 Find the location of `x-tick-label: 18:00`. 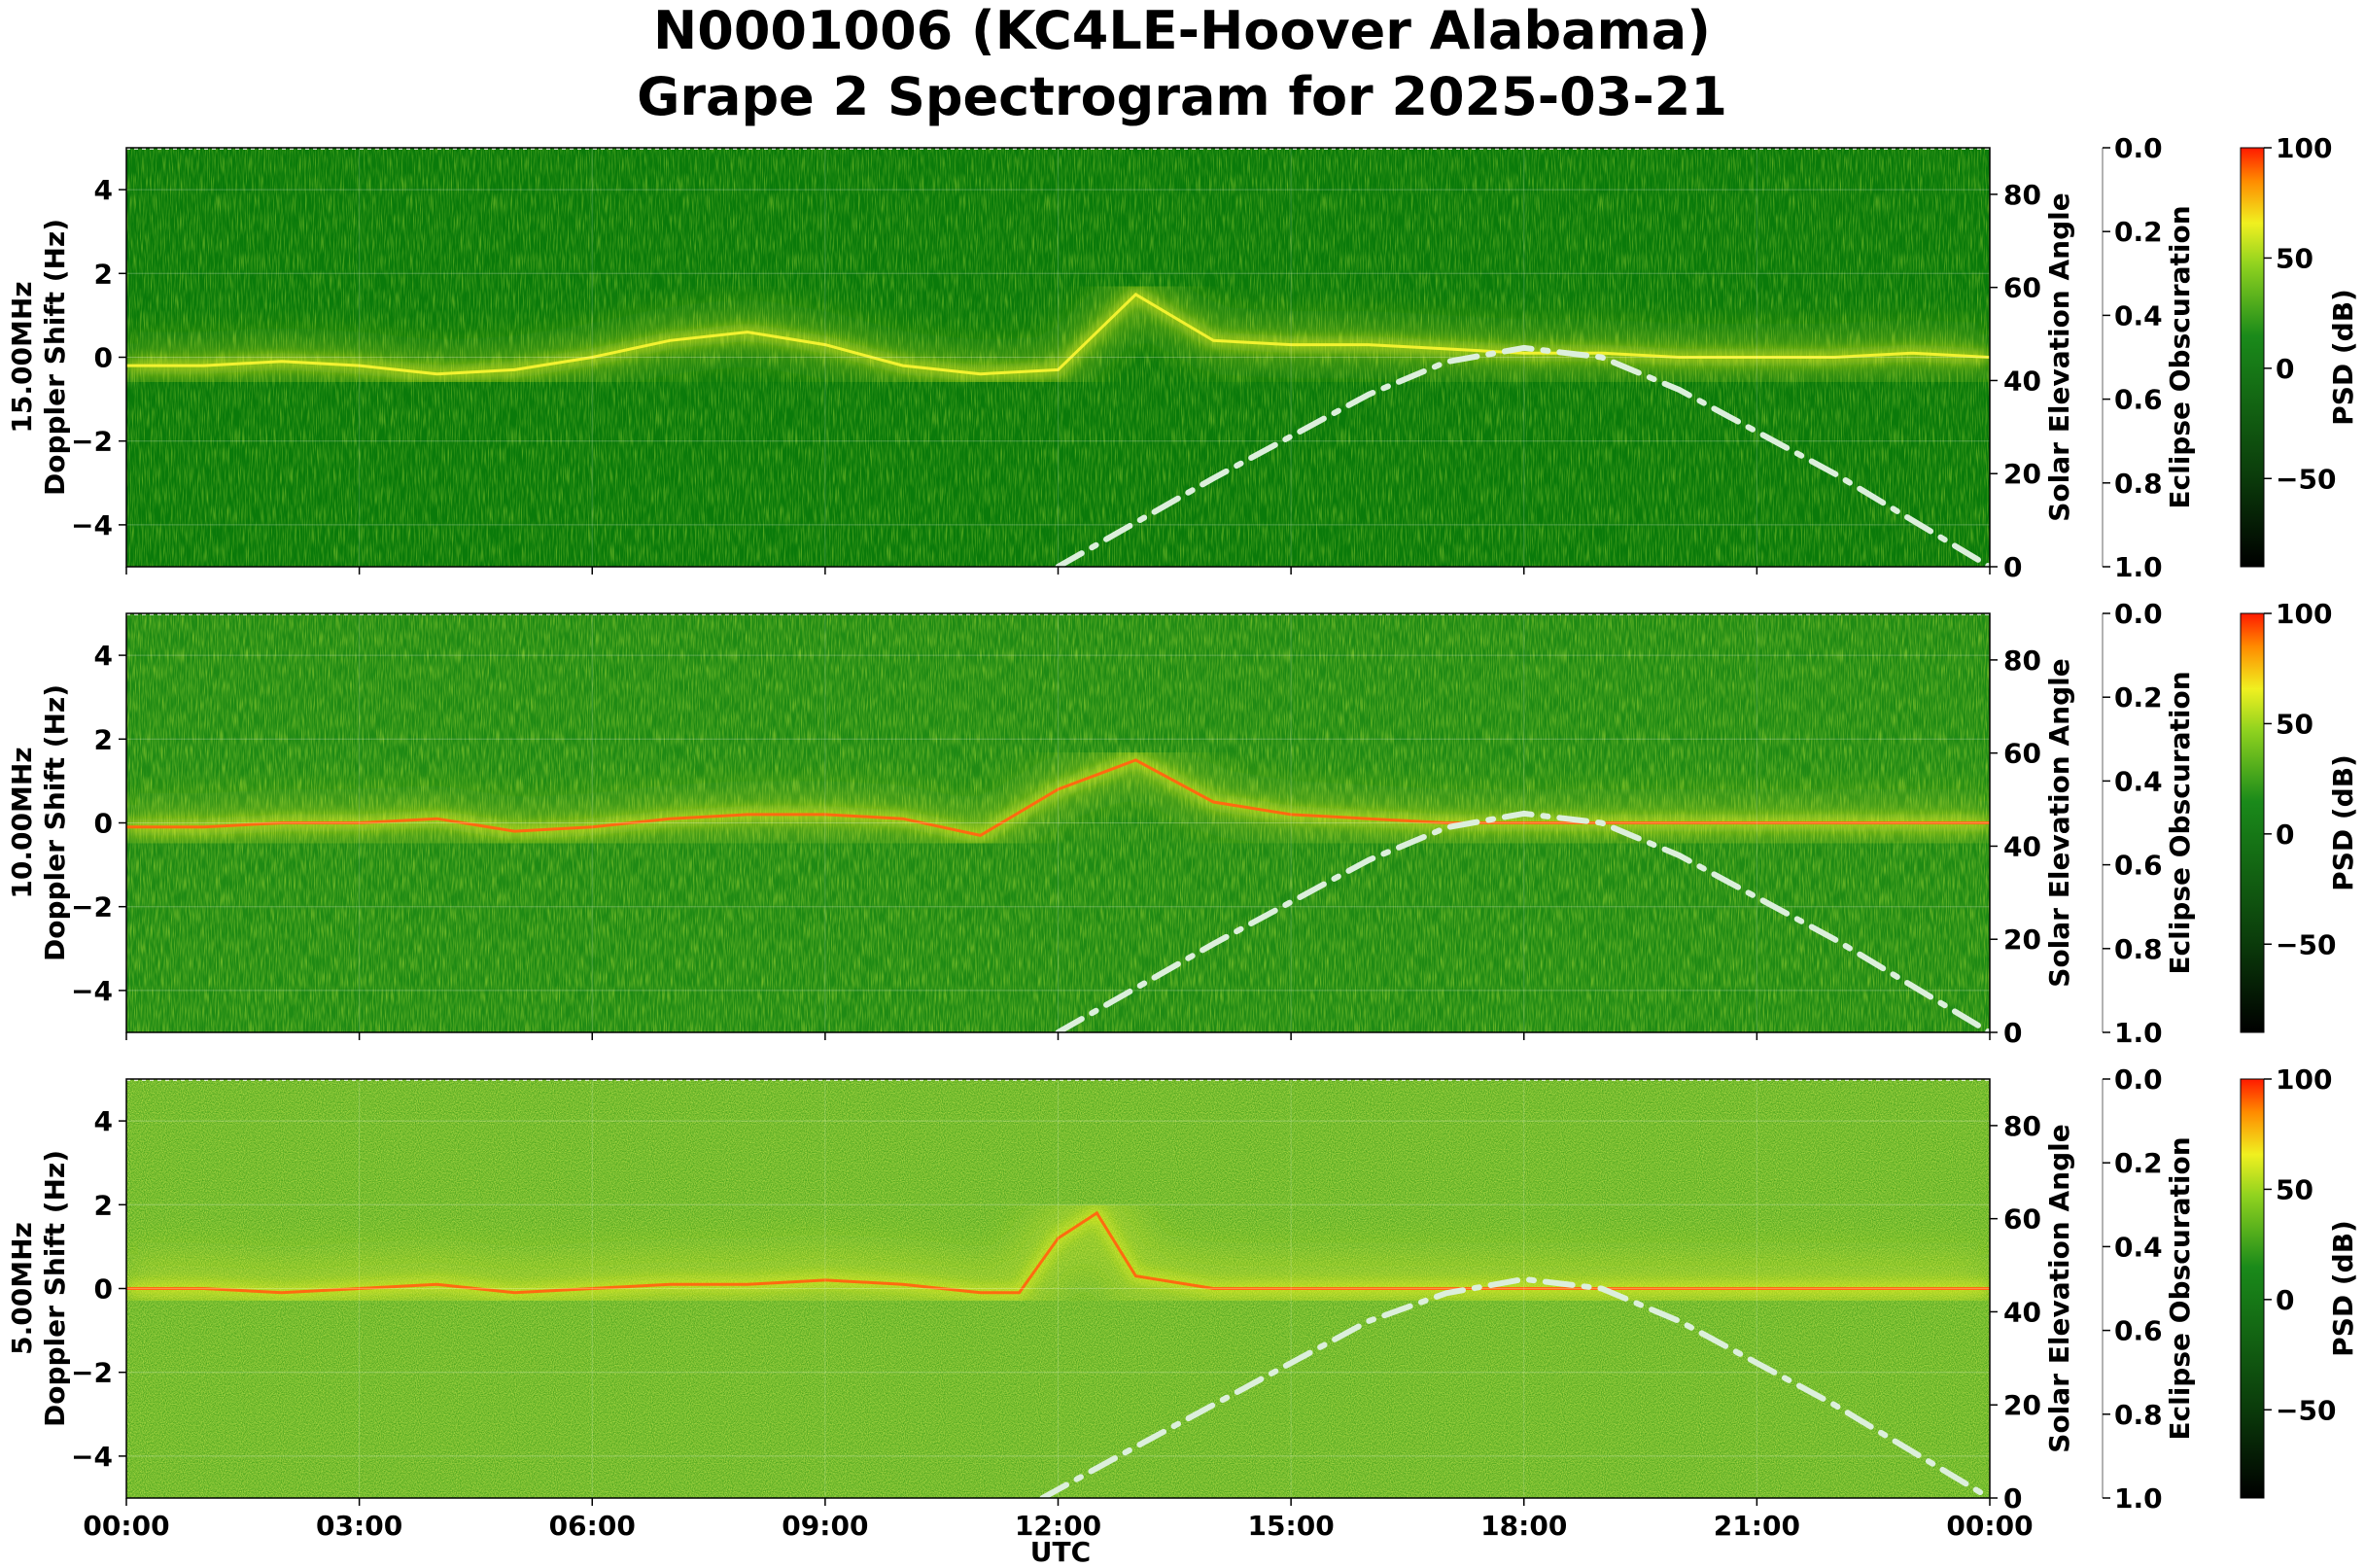

x-tick-label: 18:00 is located at coordinates (1524, 1526).